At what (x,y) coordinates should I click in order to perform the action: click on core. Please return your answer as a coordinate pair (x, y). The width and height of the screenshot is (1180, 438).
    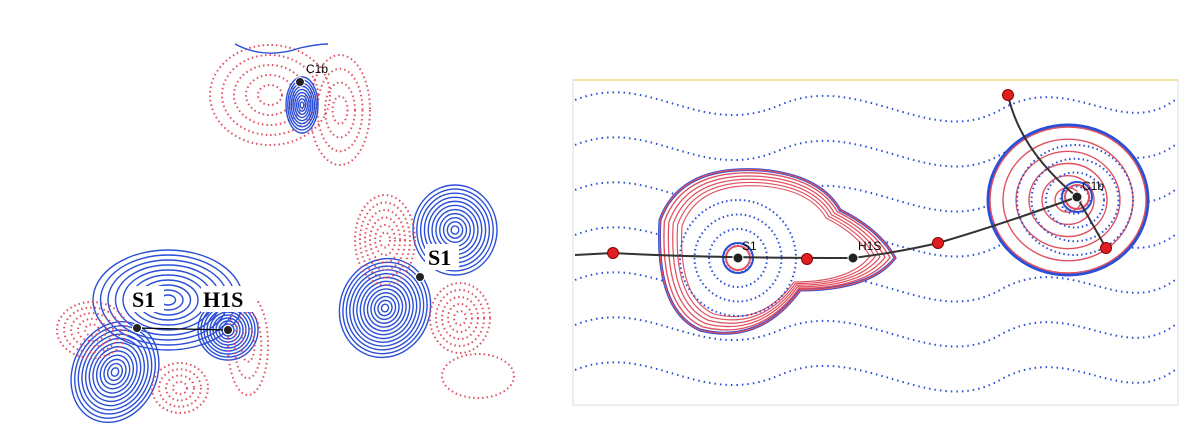
    Looking at the image, I should click on (1077, 197).